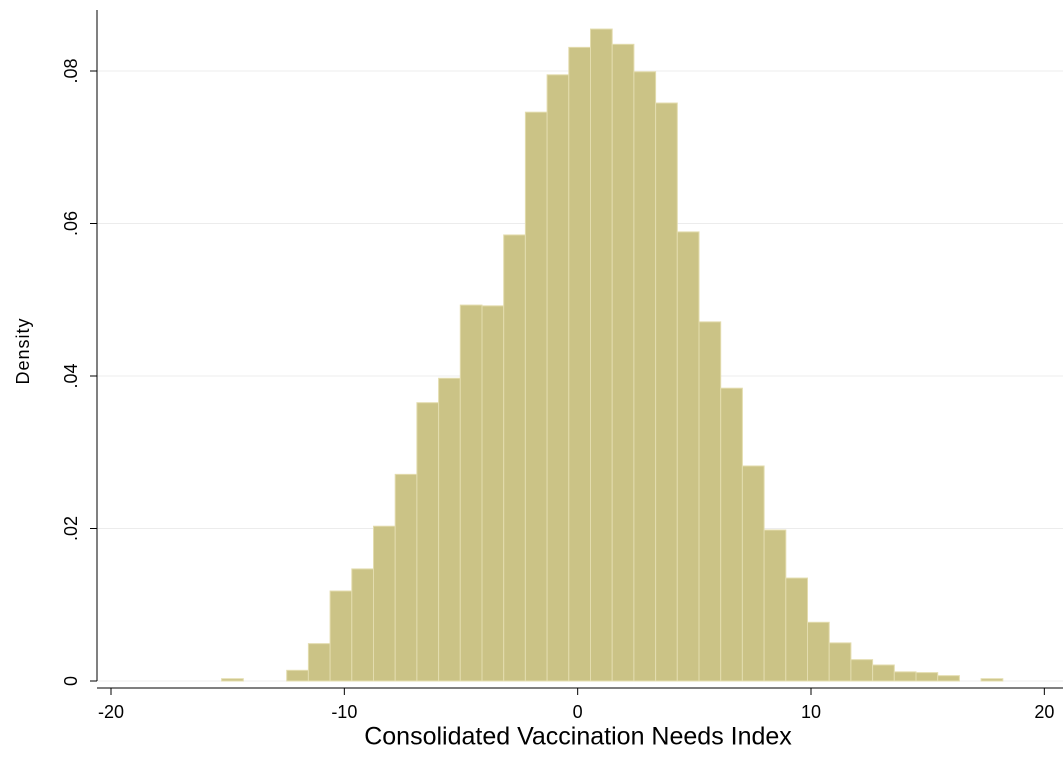 The width and height of the screenshot is (1063, 778). I want to click on y-tick-label: .02, so click(71, 528).